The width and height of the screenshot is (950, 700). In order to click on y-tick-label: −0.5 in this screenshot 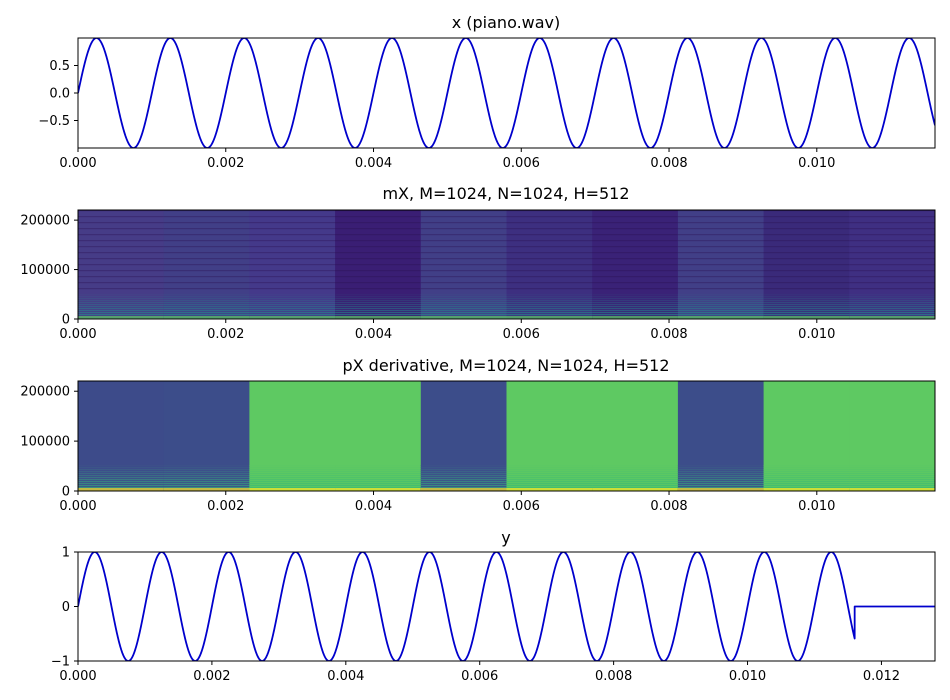, I will do `click(54, 121)`.